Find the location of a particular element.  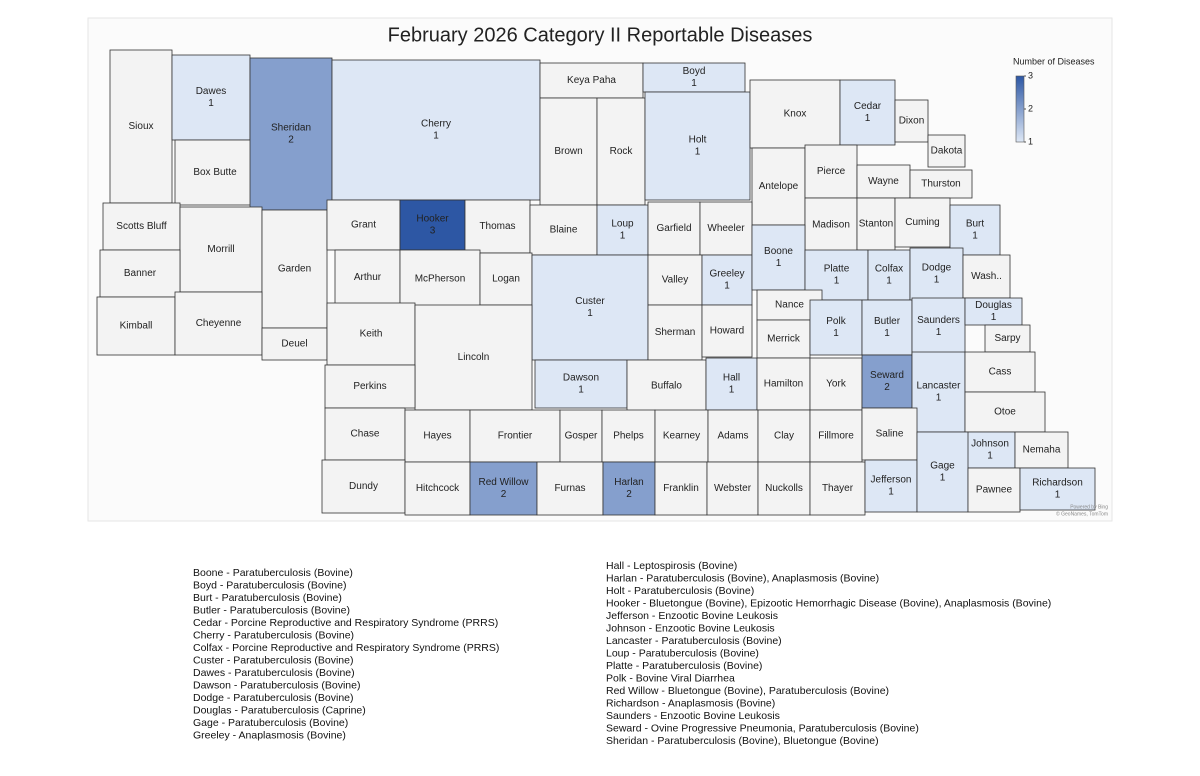

county-name: Otoe is located at coordinates (1005, 412).